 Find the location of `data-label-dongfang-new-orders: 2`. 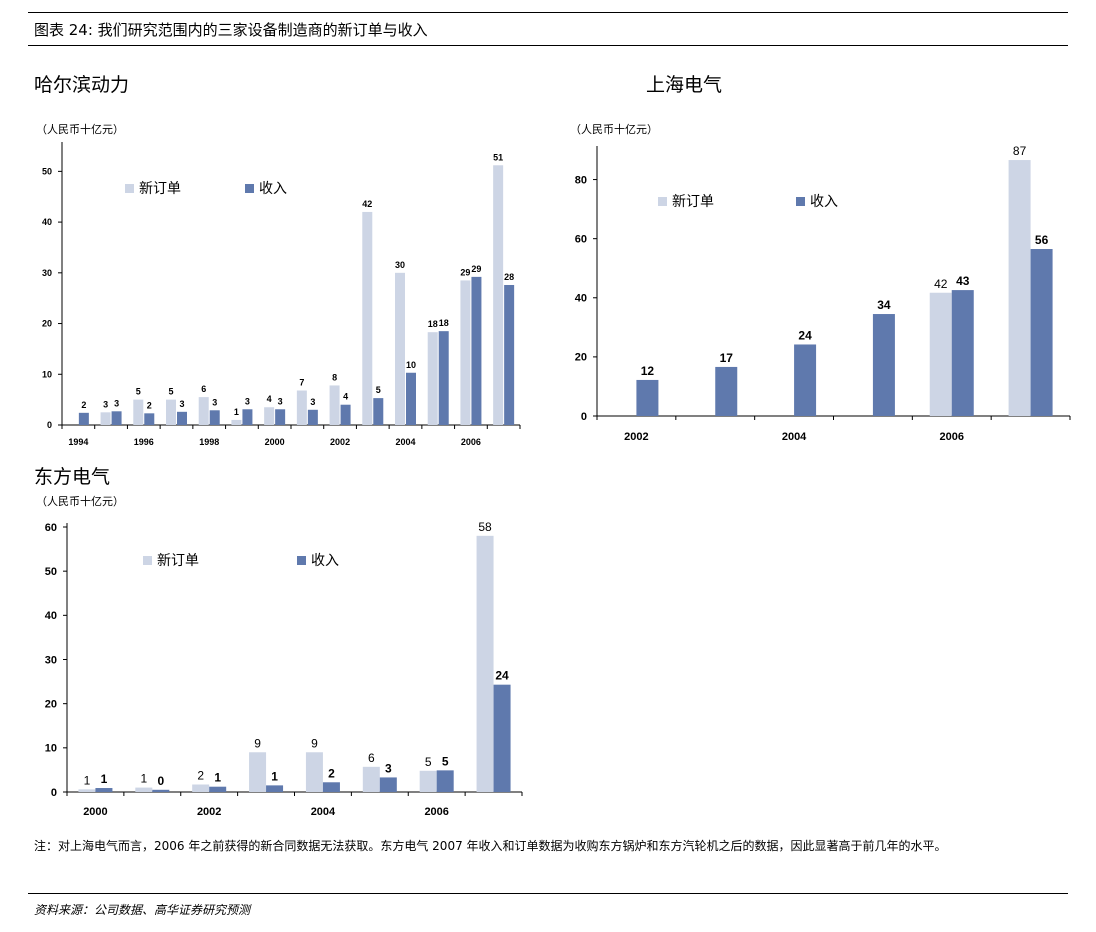

data-label-dongfang-new-orders: 2 is located at coordinates (200, 775).